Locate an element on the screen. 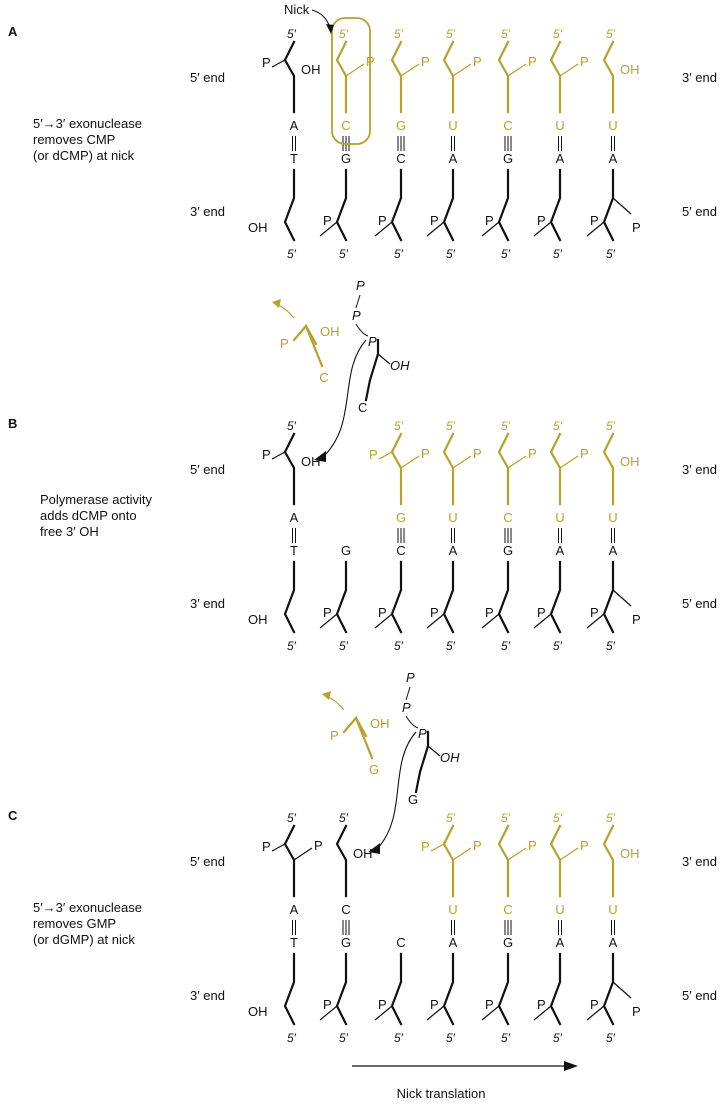 The height and width of the screenshot is (1109, 726). top-nucleotide-3: 5′ U P is located at coordinates (462, 80).